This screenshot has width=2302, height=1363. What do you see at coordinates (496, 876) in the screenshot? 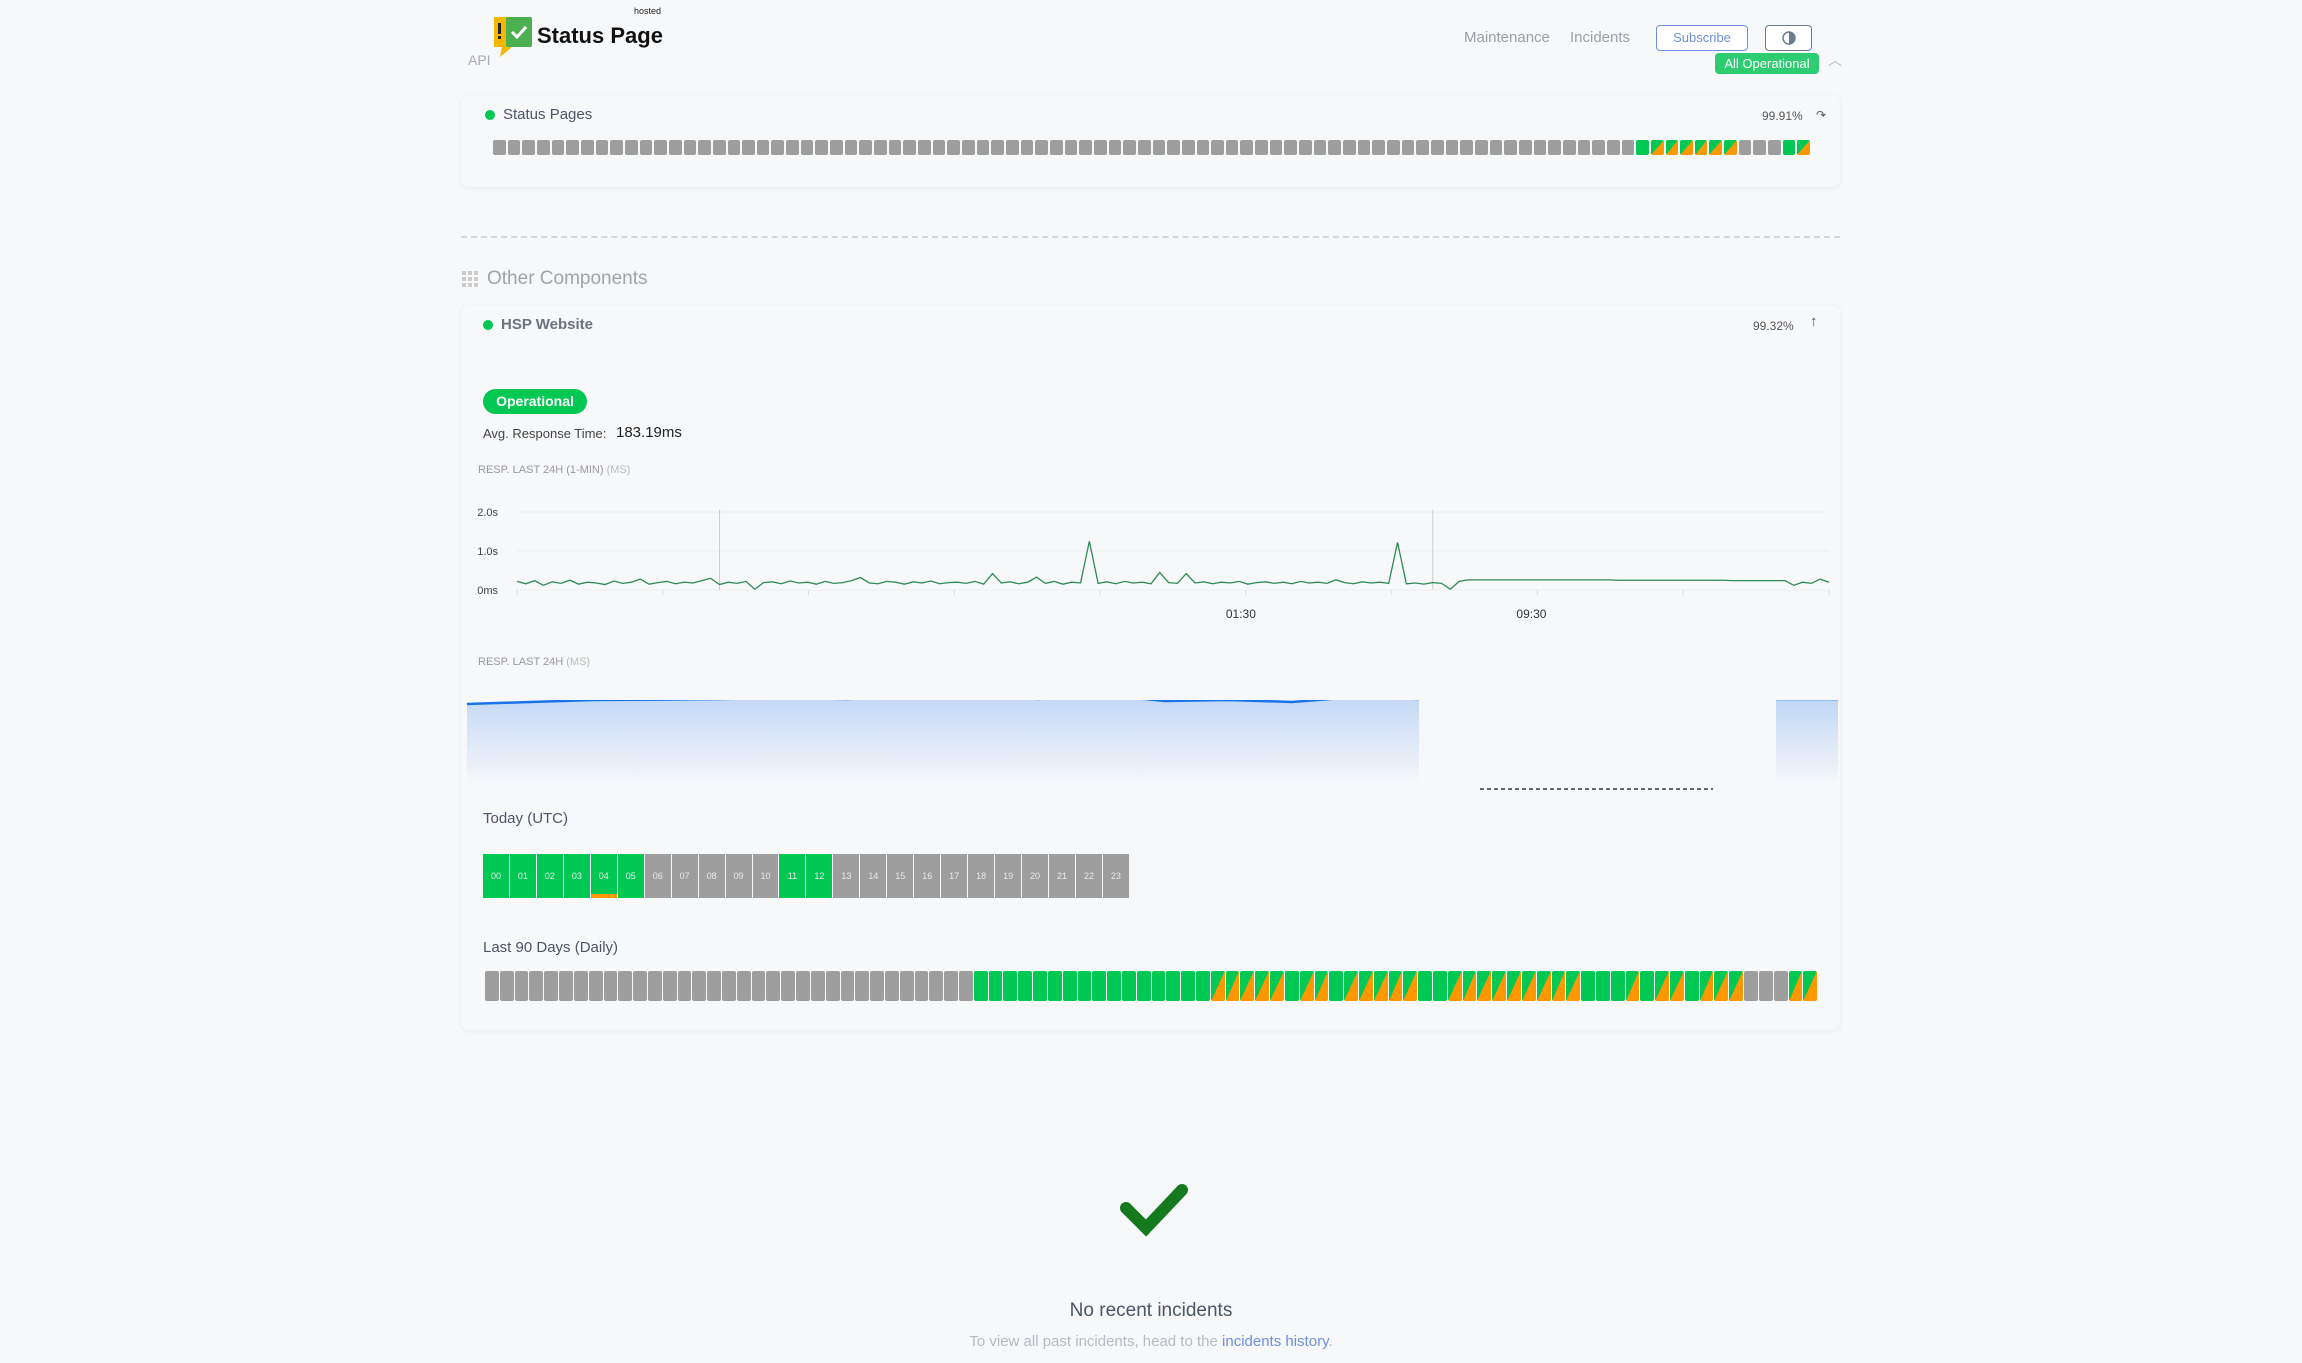
I see `uptime-bar: 00` at bounding box center [496, 876].